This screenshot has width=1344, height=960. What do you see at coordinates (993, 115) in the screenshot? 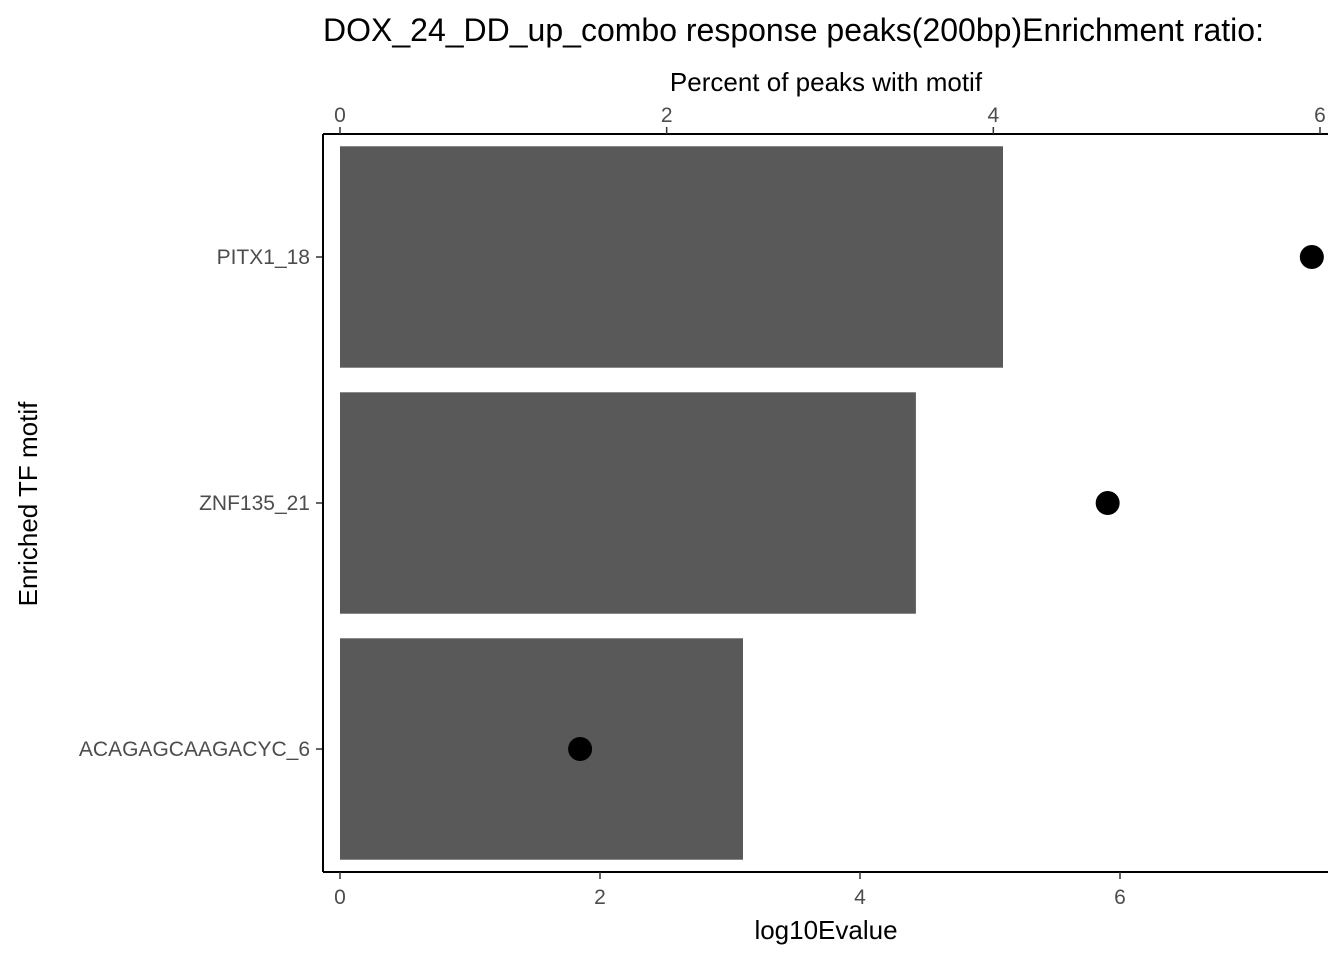
I see `top-tick-label-4: 4` at bounding box center [993, 115].